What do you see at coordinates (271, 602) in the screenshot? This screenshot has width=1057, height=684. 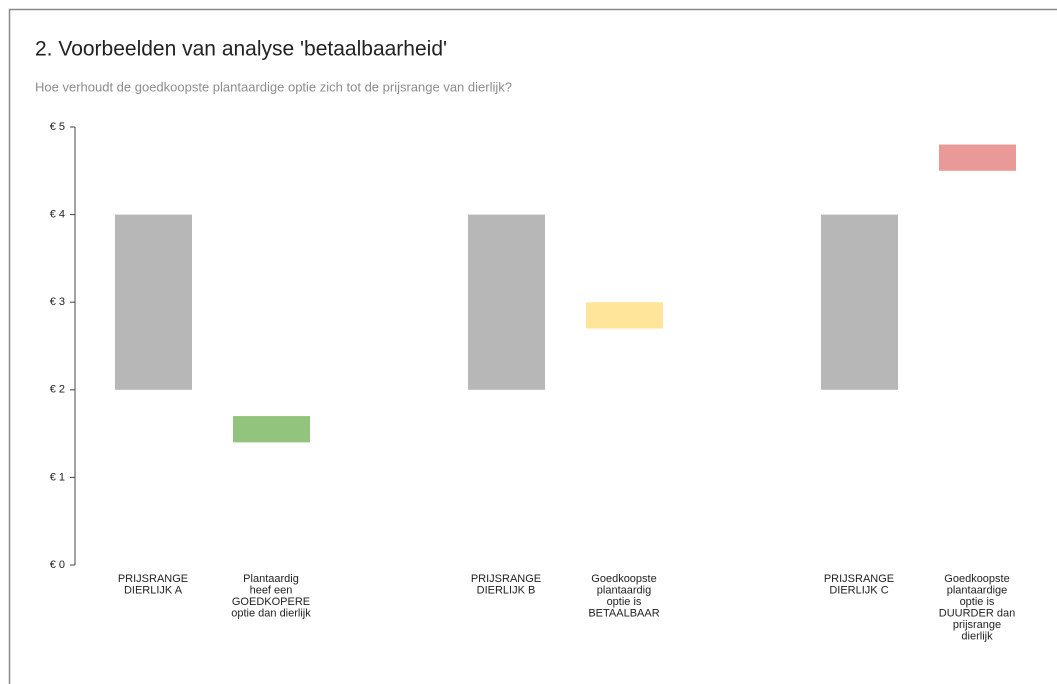 I see `x-tick-label: GOEDKOPERE` at bounding box center [271, 602].